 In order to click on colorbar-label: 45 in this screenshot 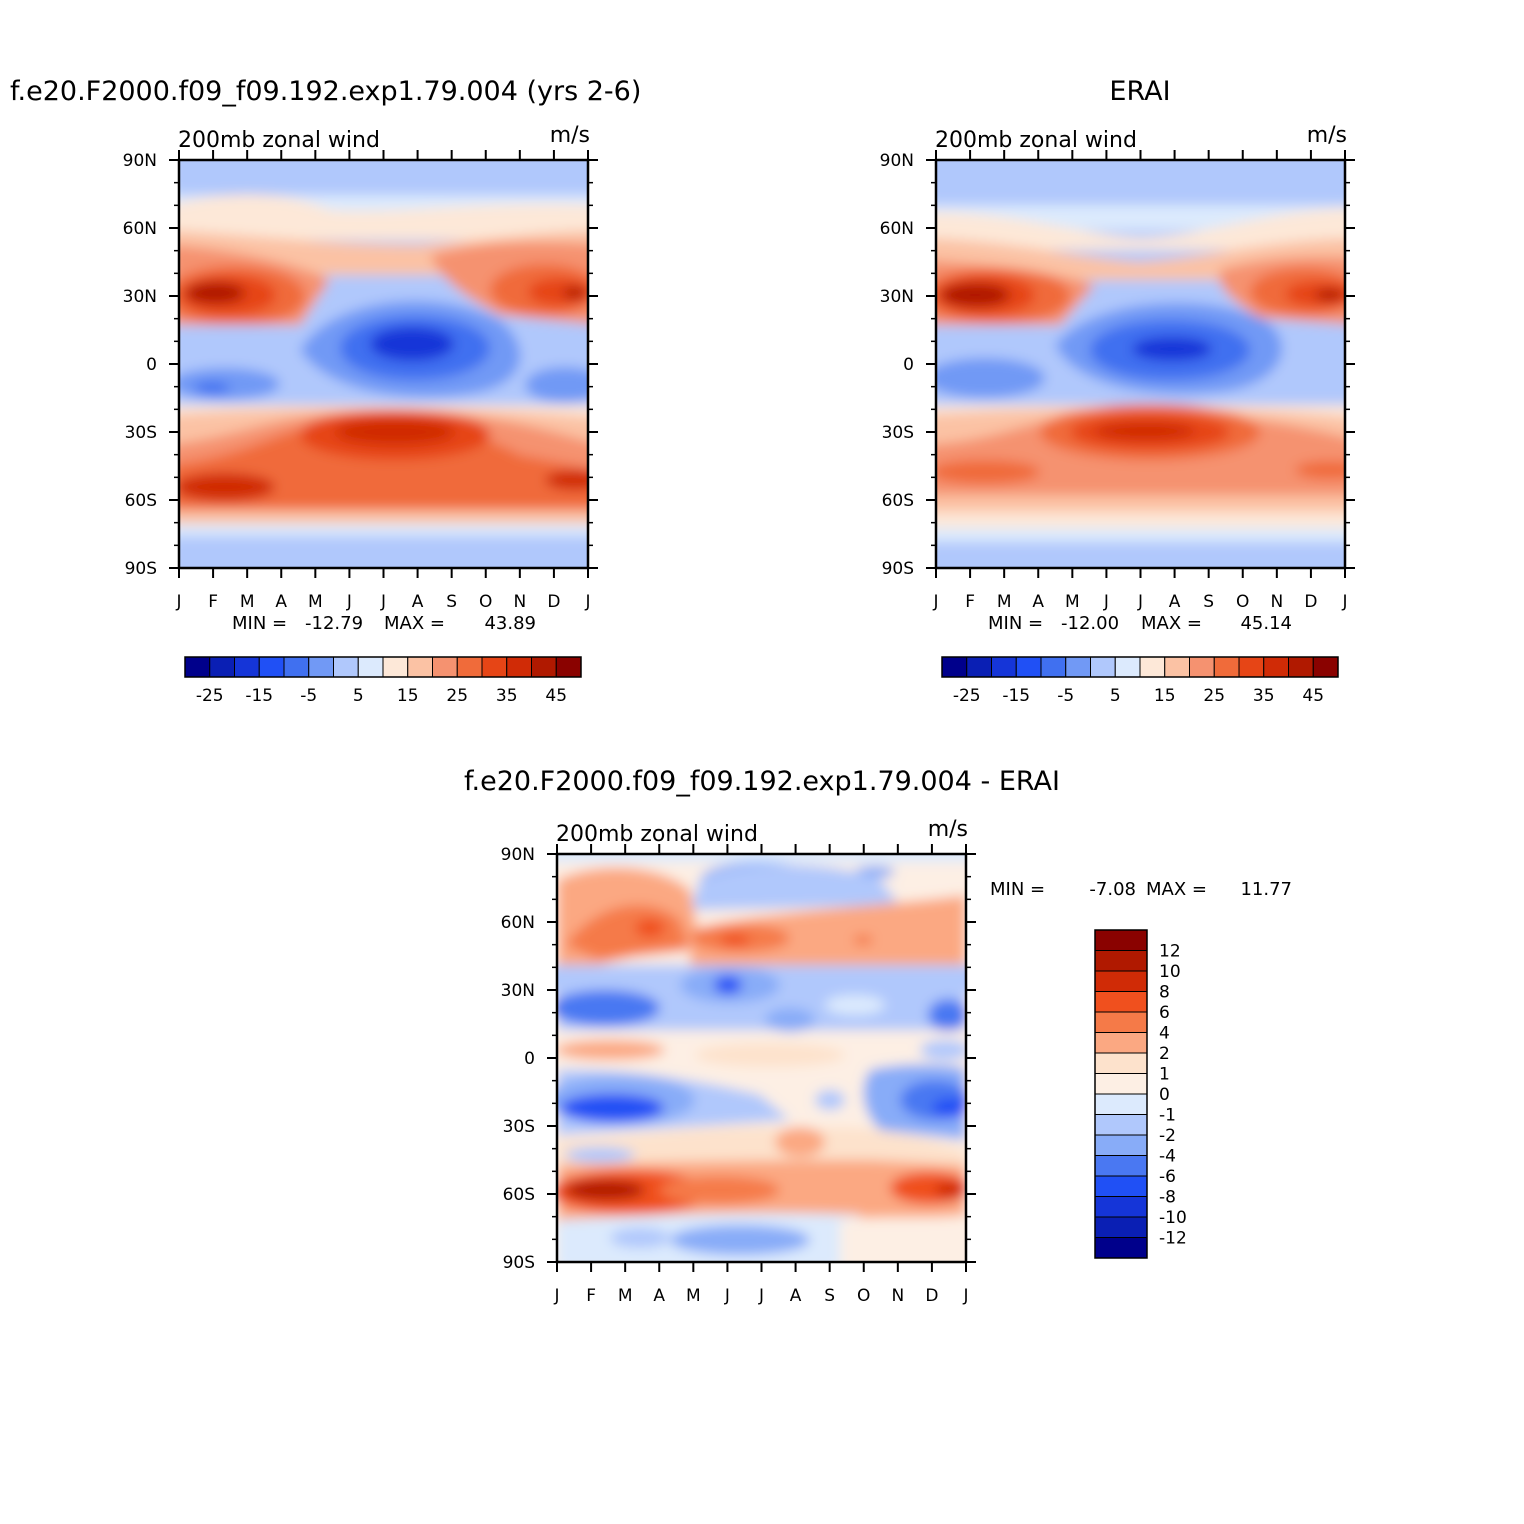, I will do `click(1313, 696)`.